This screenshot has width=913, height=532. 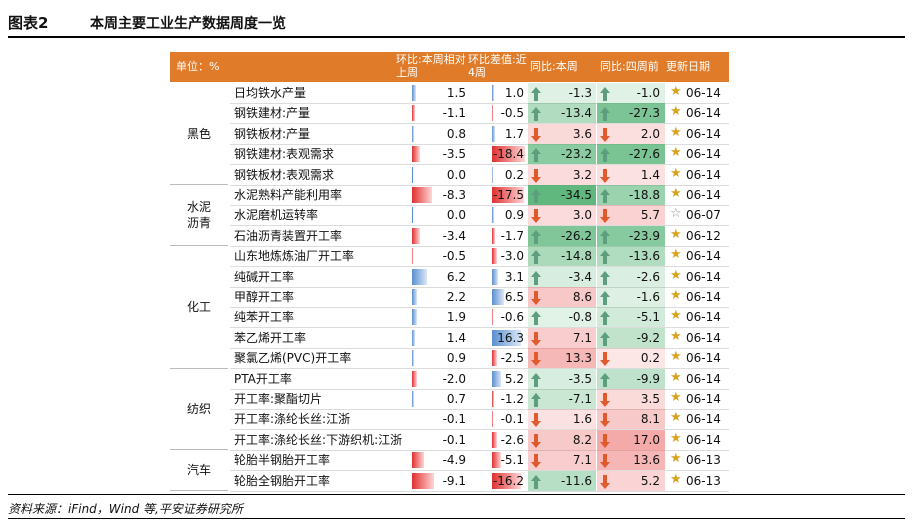 I want to click on wow-value: 0.7, so click(x=456, y=399).